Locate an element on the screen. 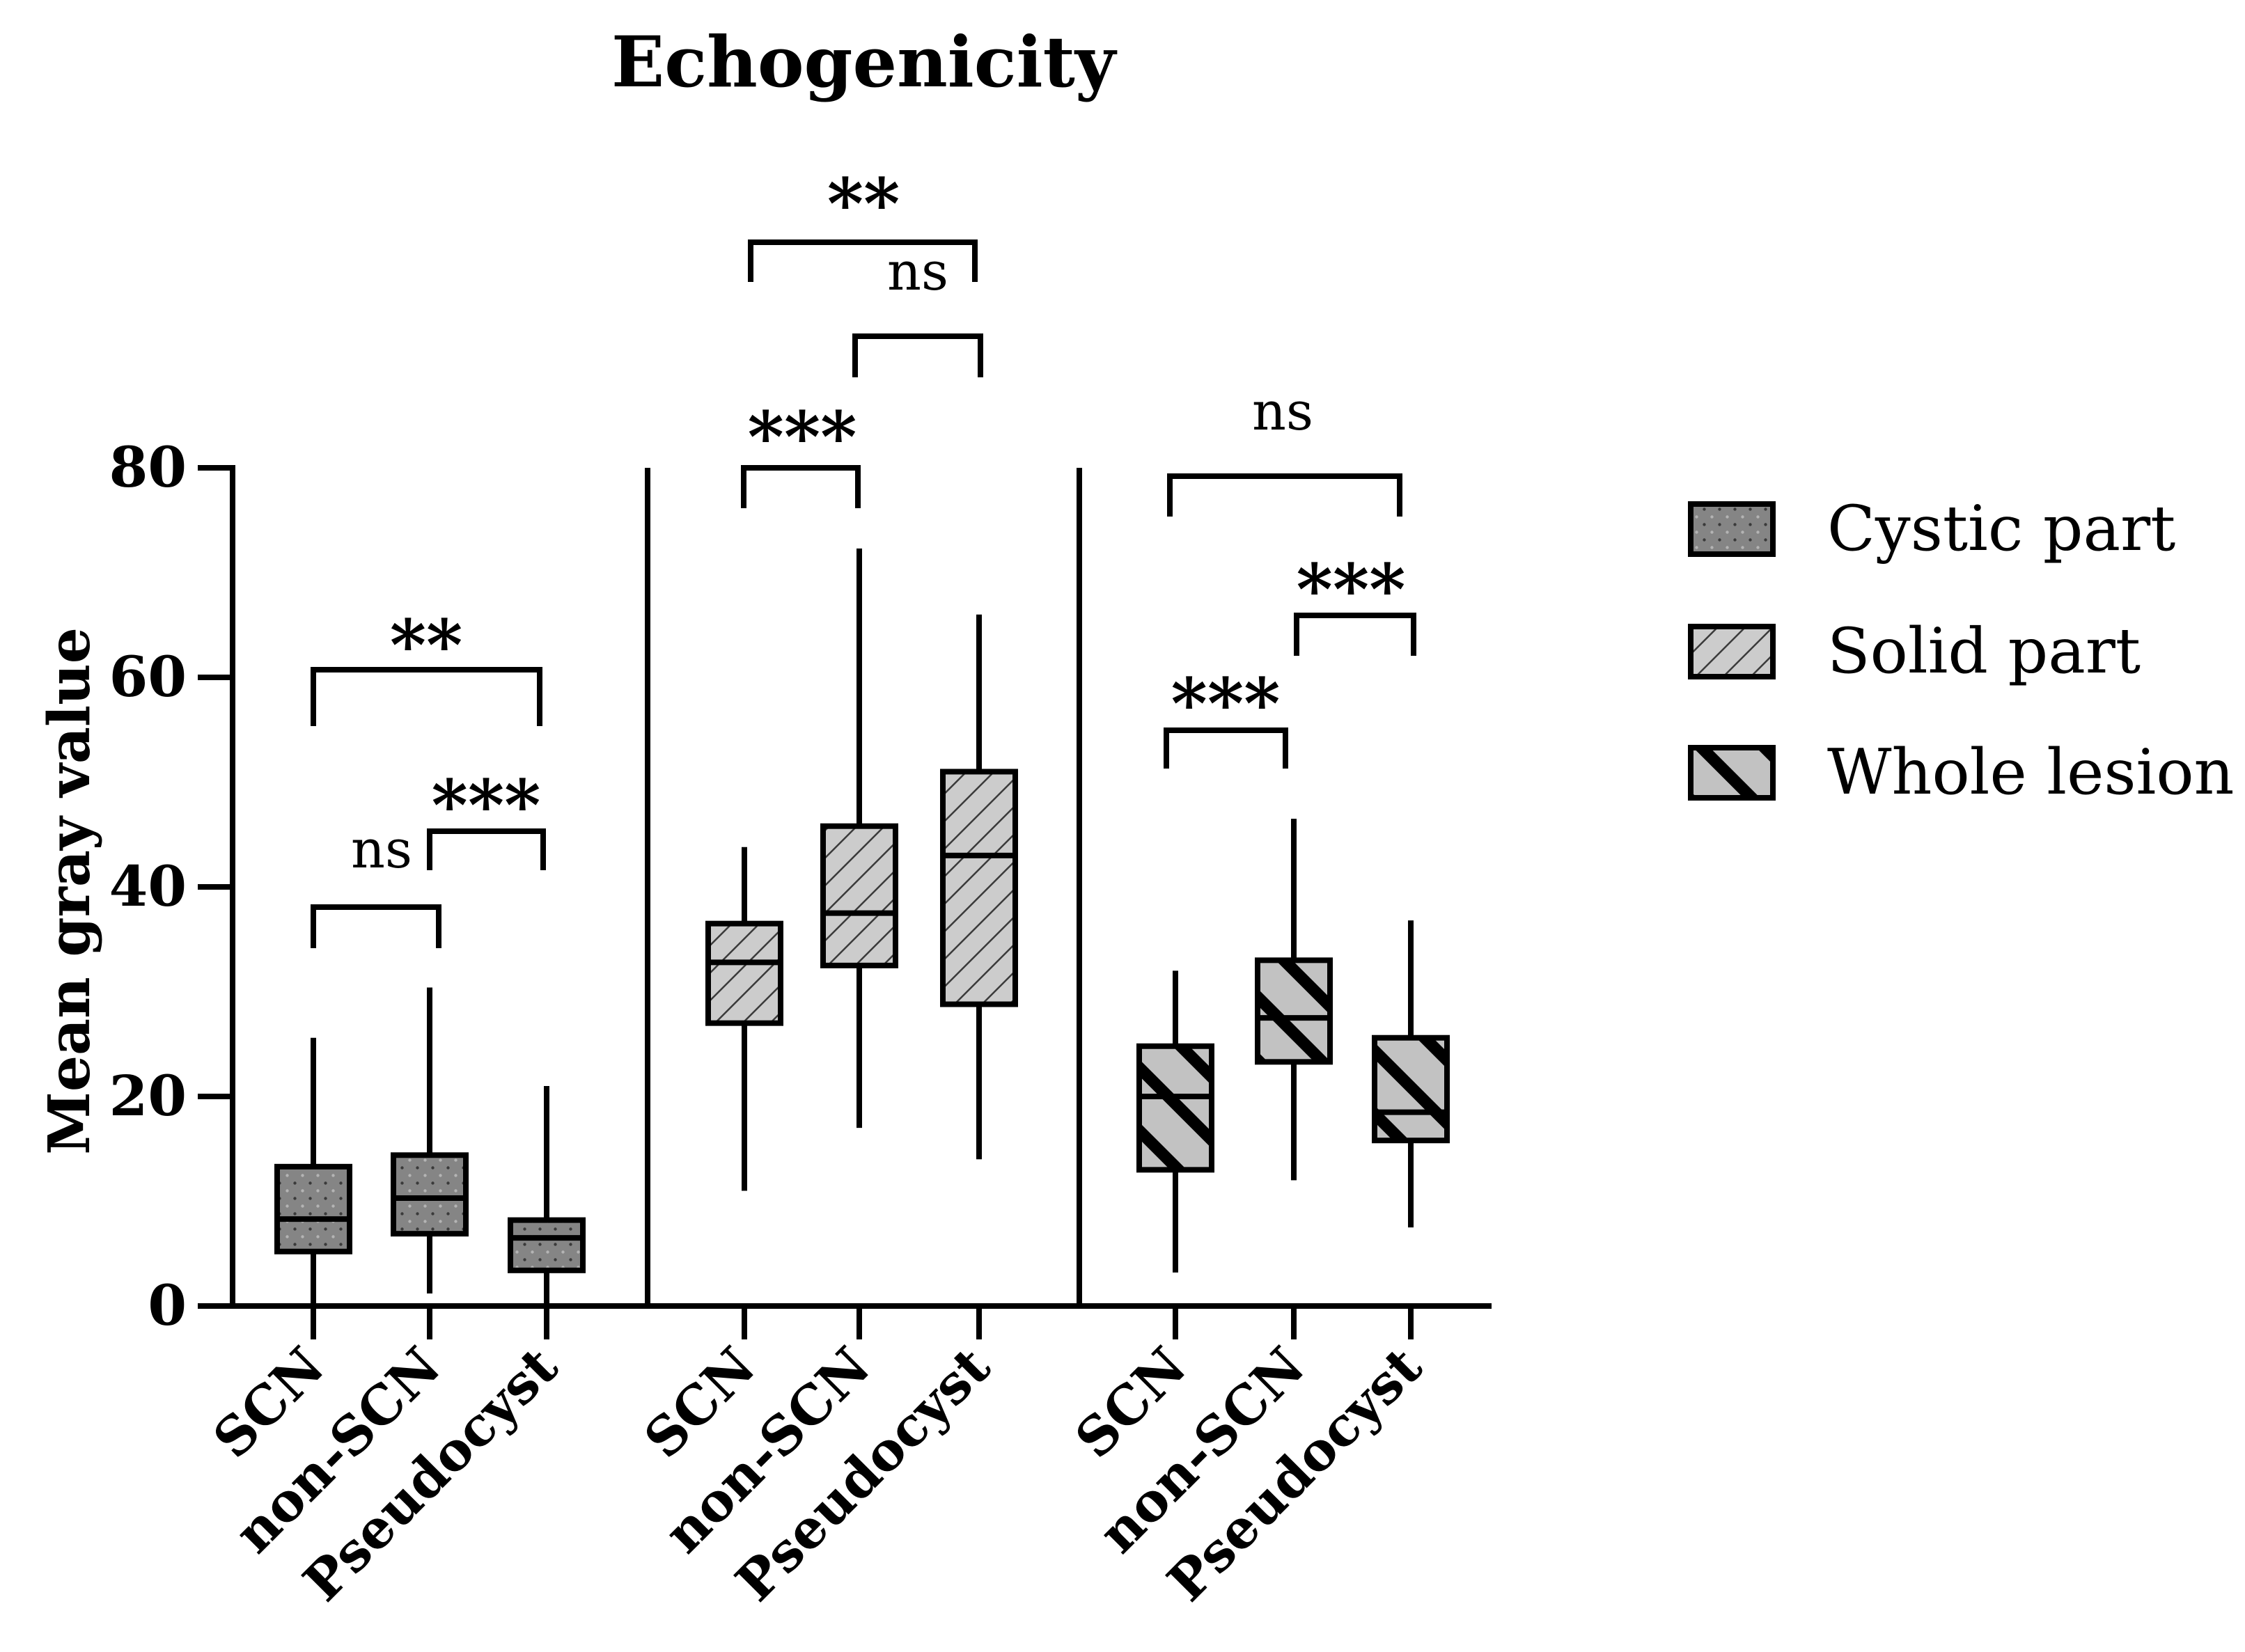  y-tick-label: 0 is located at coordinates (167, 1305).